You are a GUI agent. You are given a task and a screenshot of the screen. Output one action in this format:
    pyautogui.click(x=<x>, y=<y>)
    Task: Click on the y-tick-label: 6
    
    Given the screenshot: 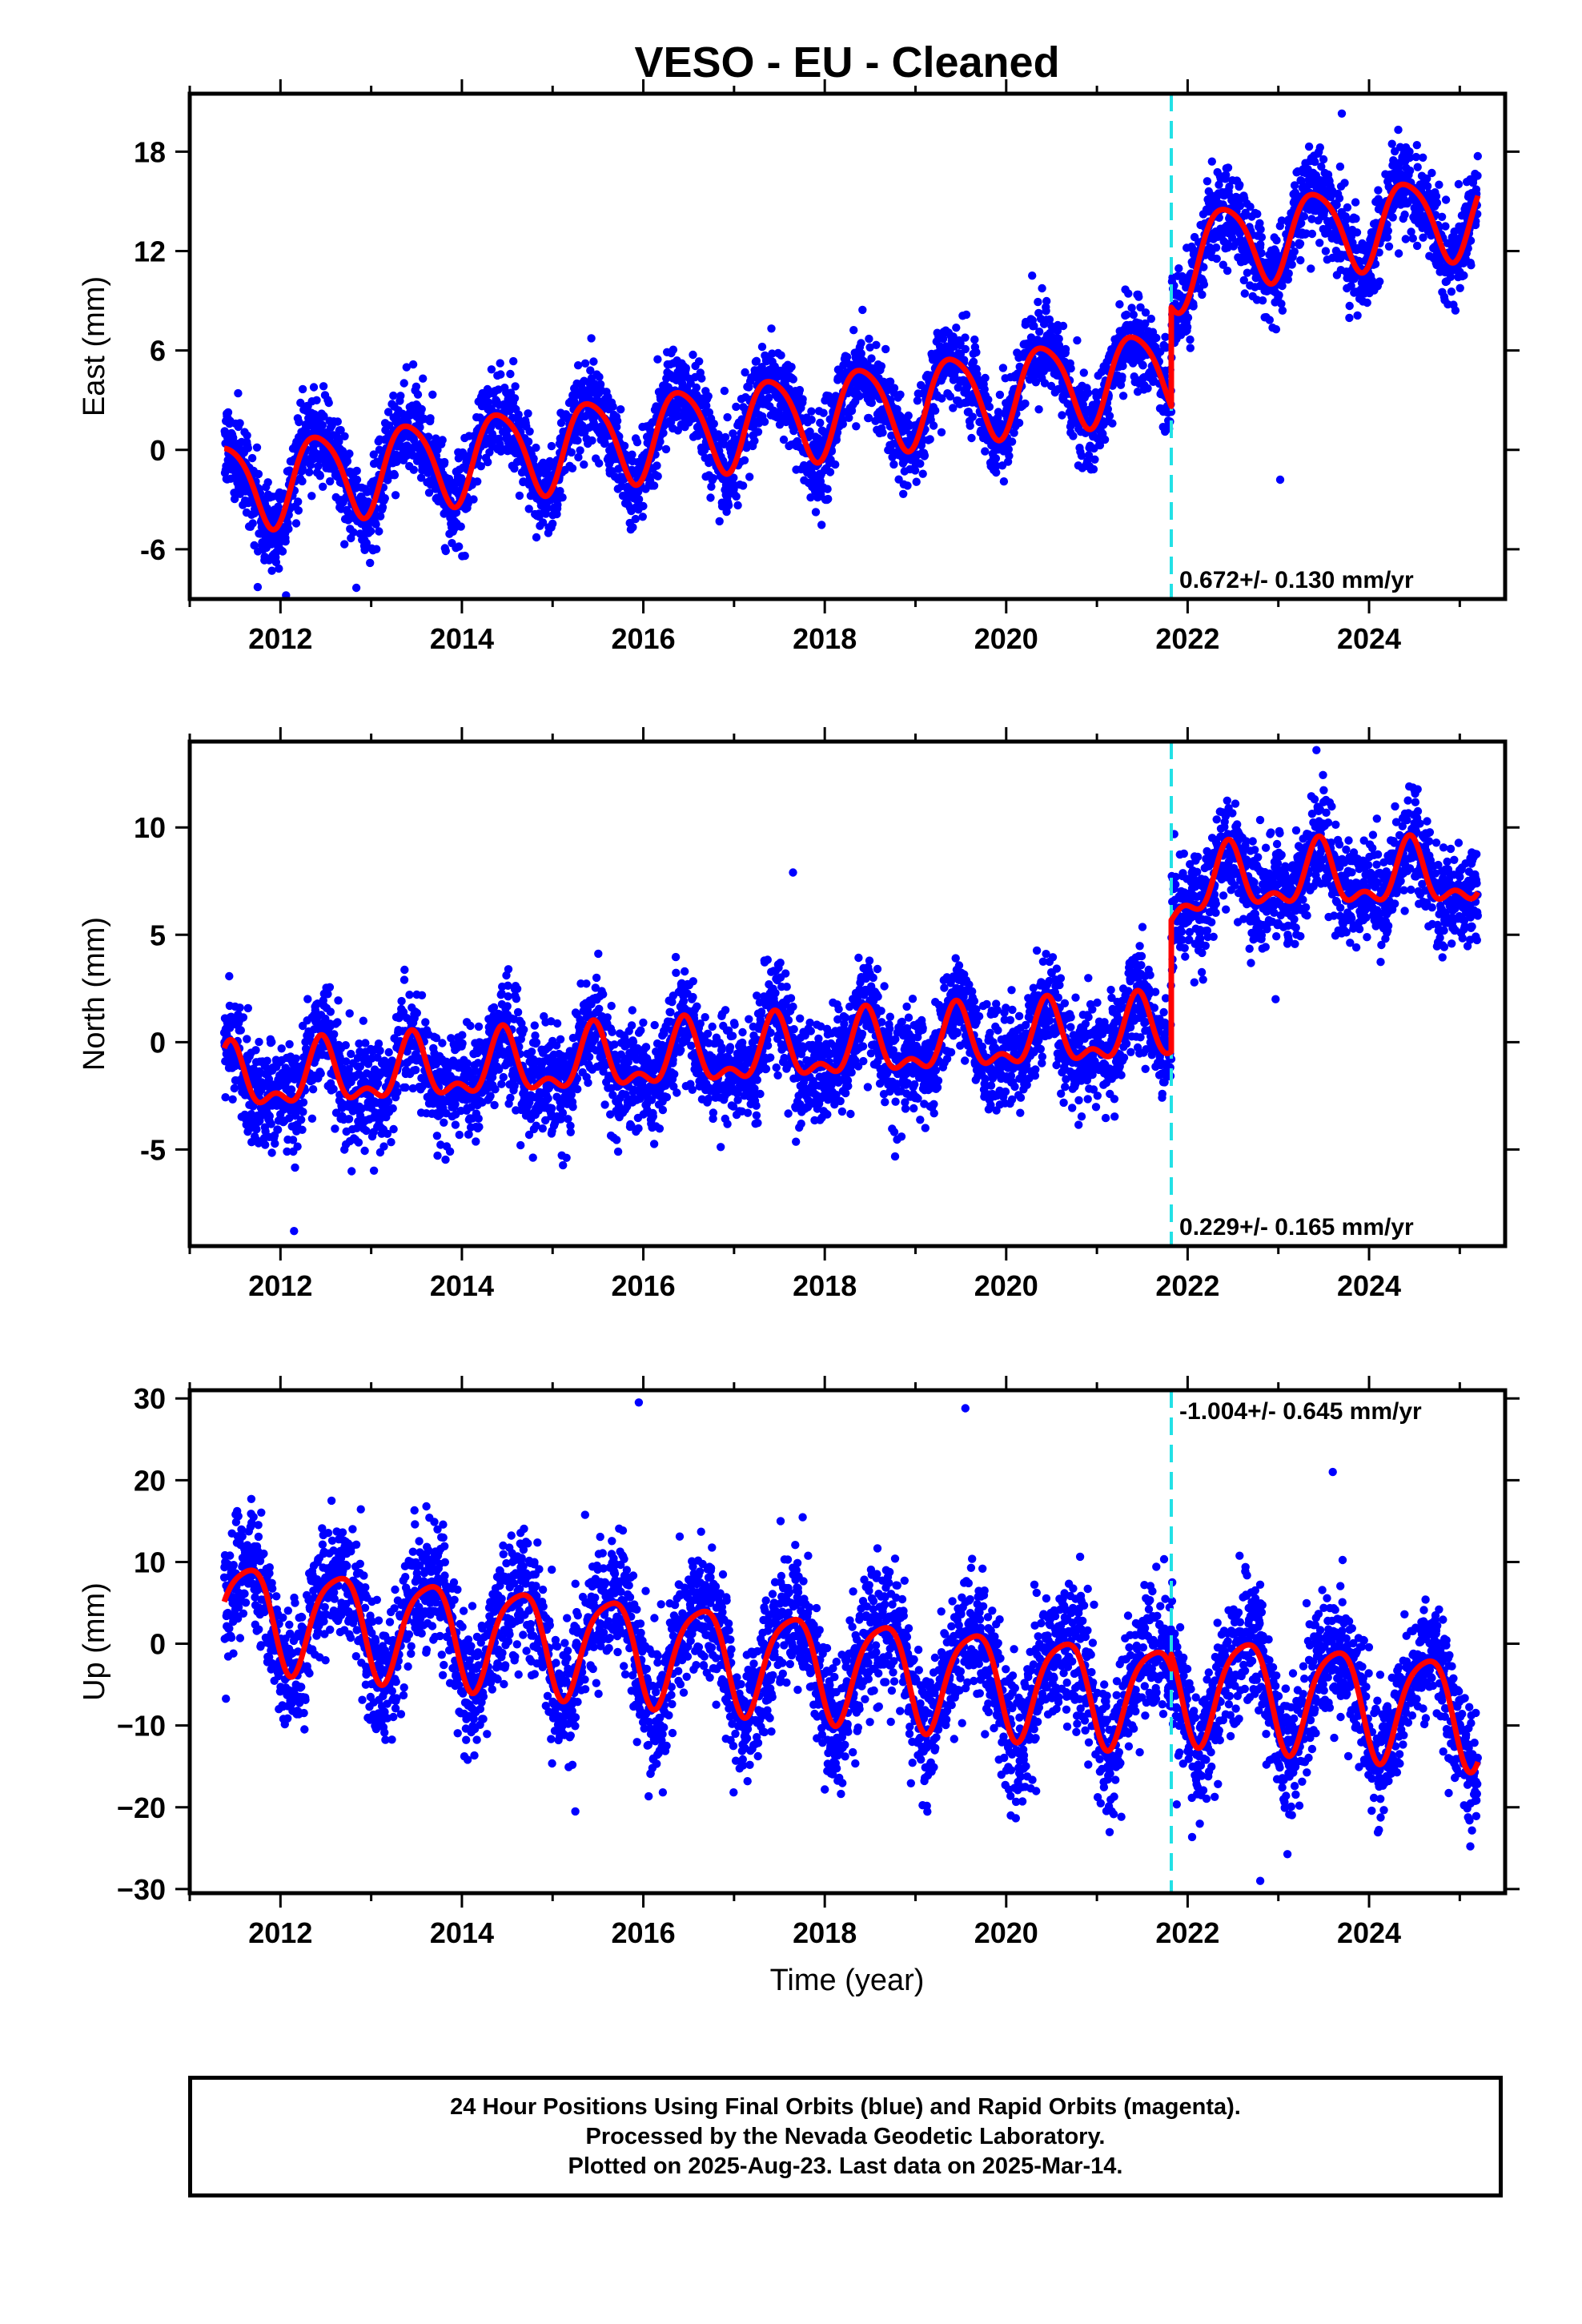 What is the action you would take?
    pyautogui.click(x=158, y=351)
    